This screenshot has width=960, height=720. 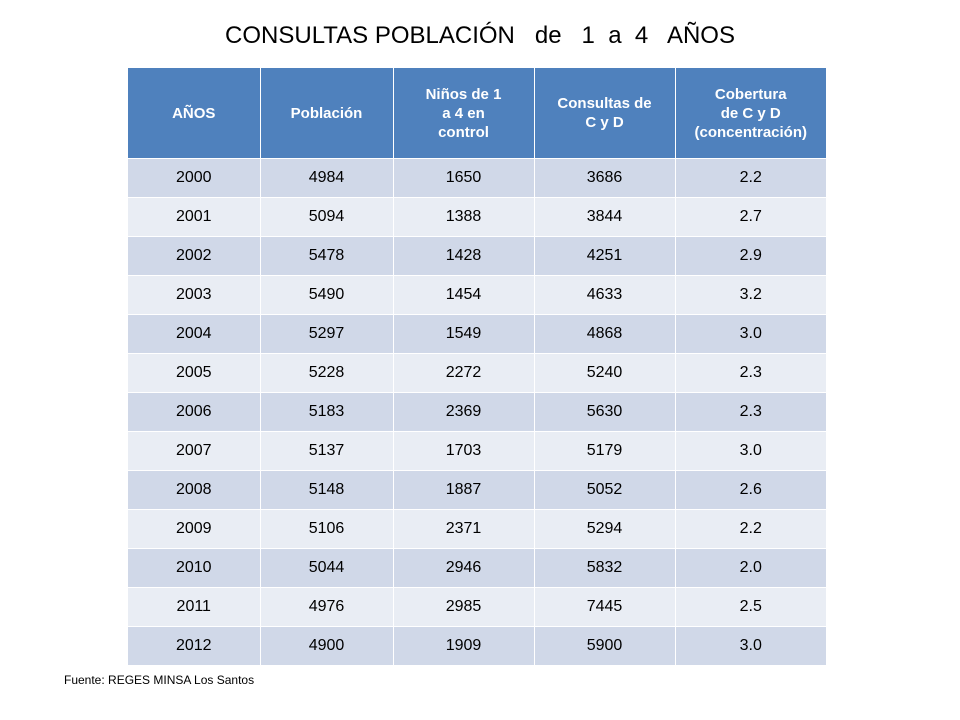 I want to click on cell-population: 5297, so click(x=327, y=334).